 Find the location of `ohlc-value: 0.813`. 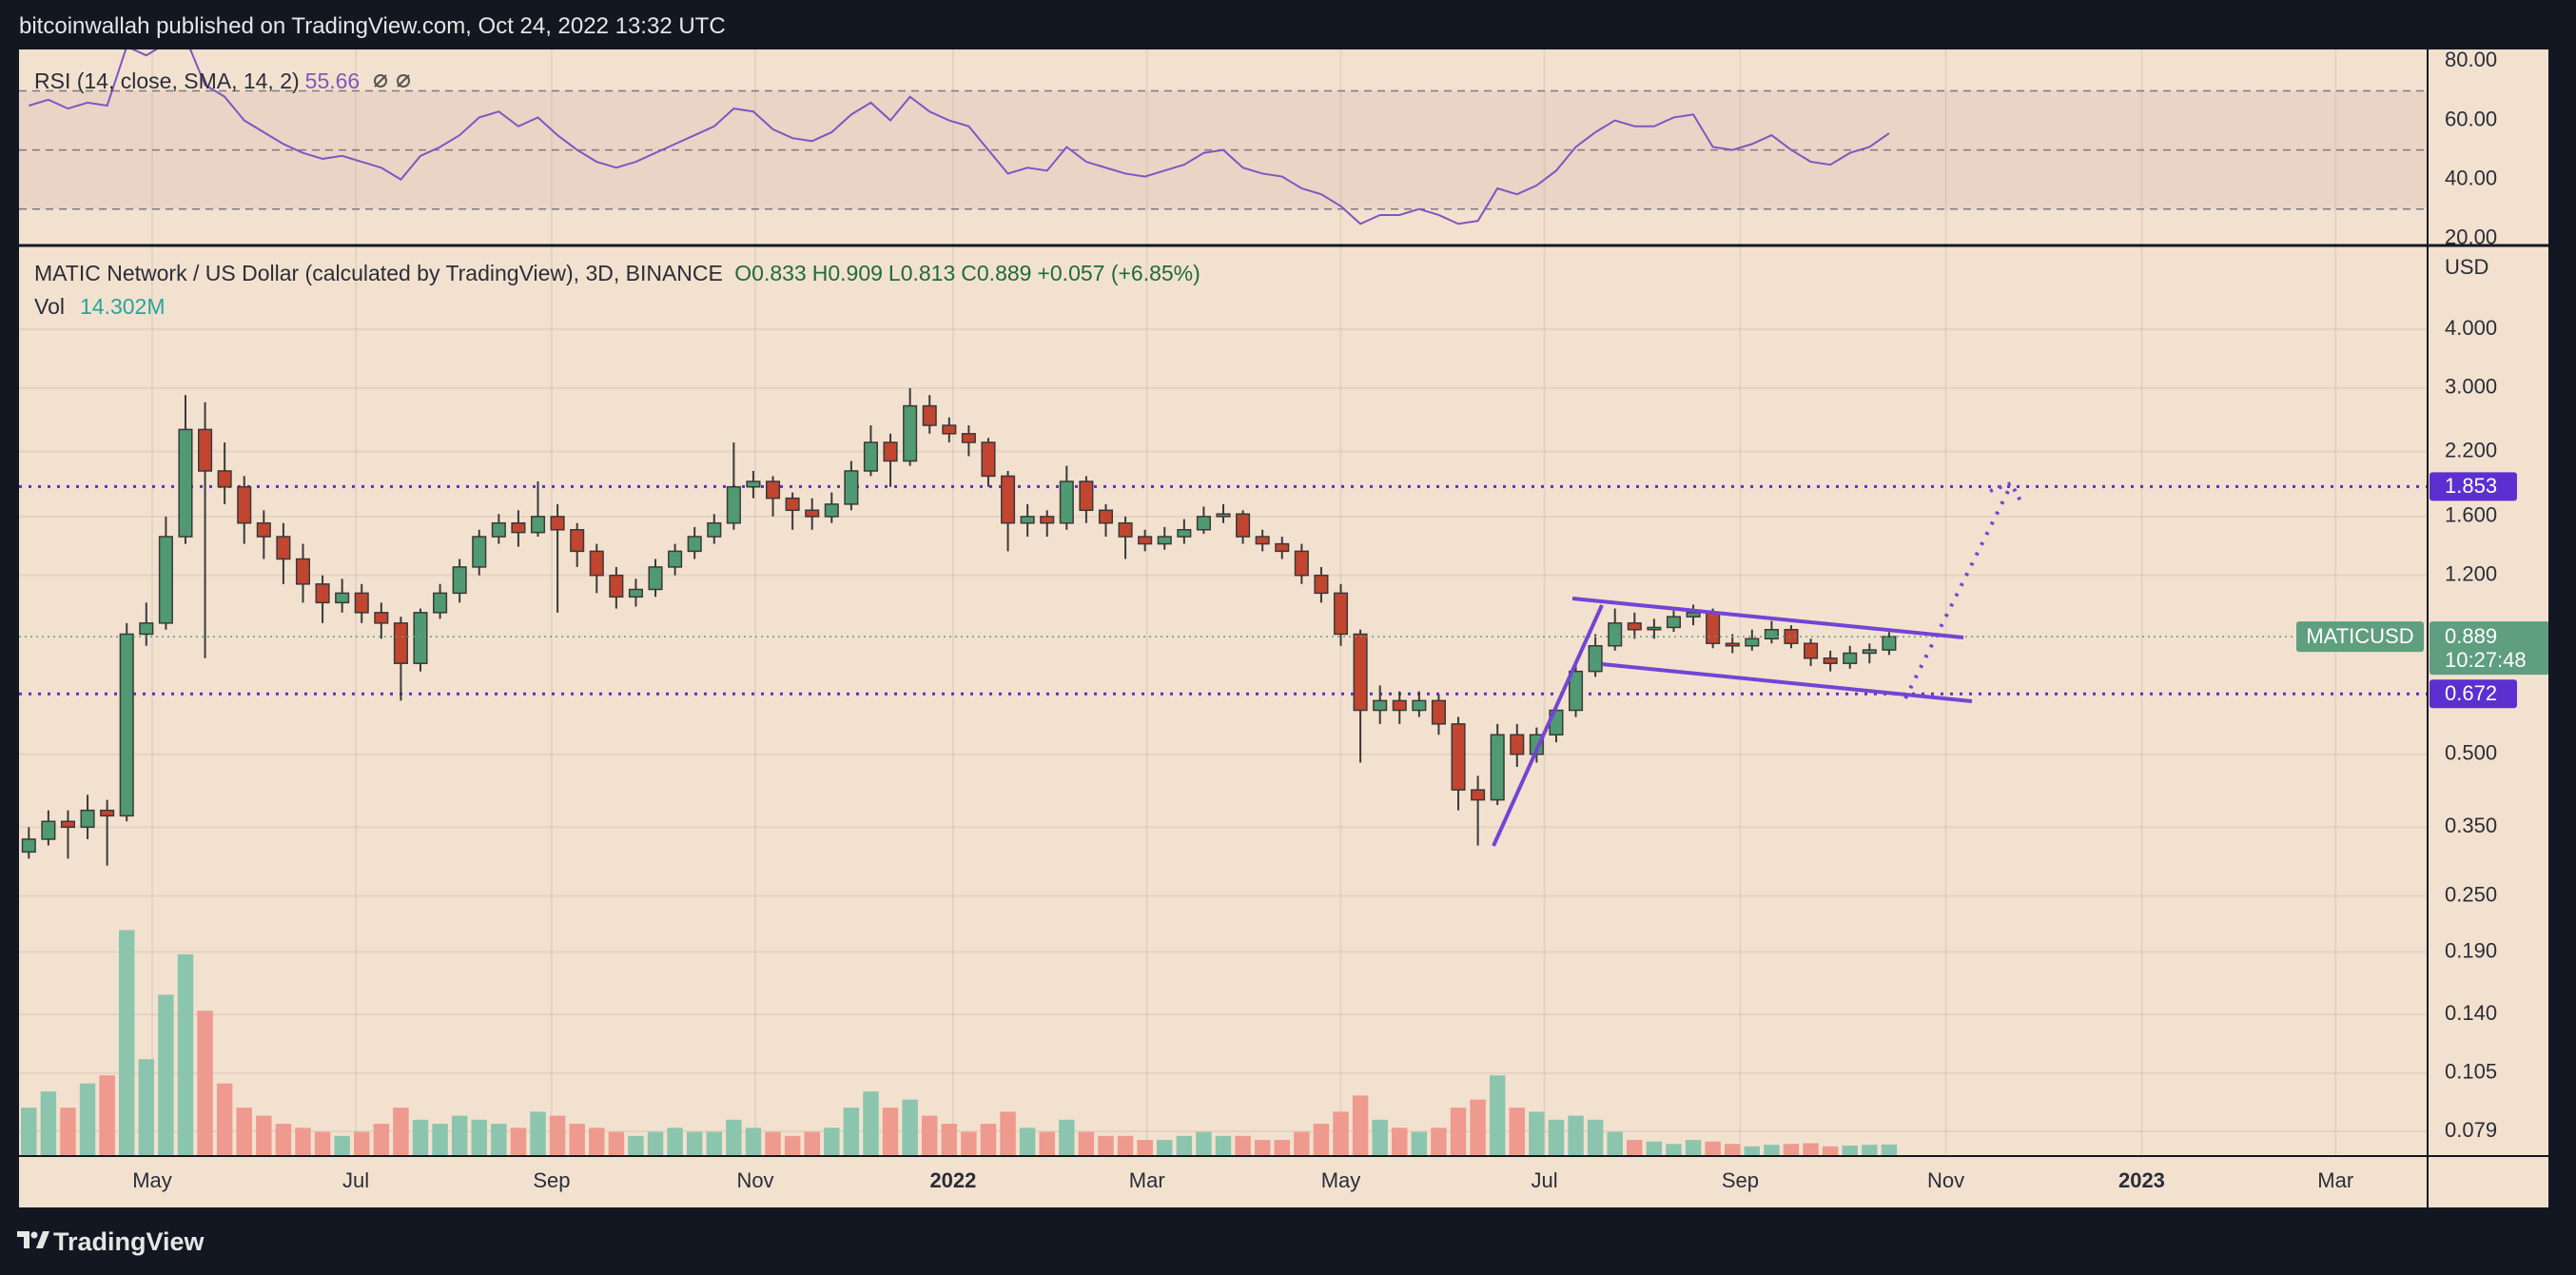

ohlc-value: 0.813 is located at coordinates (928, 273).